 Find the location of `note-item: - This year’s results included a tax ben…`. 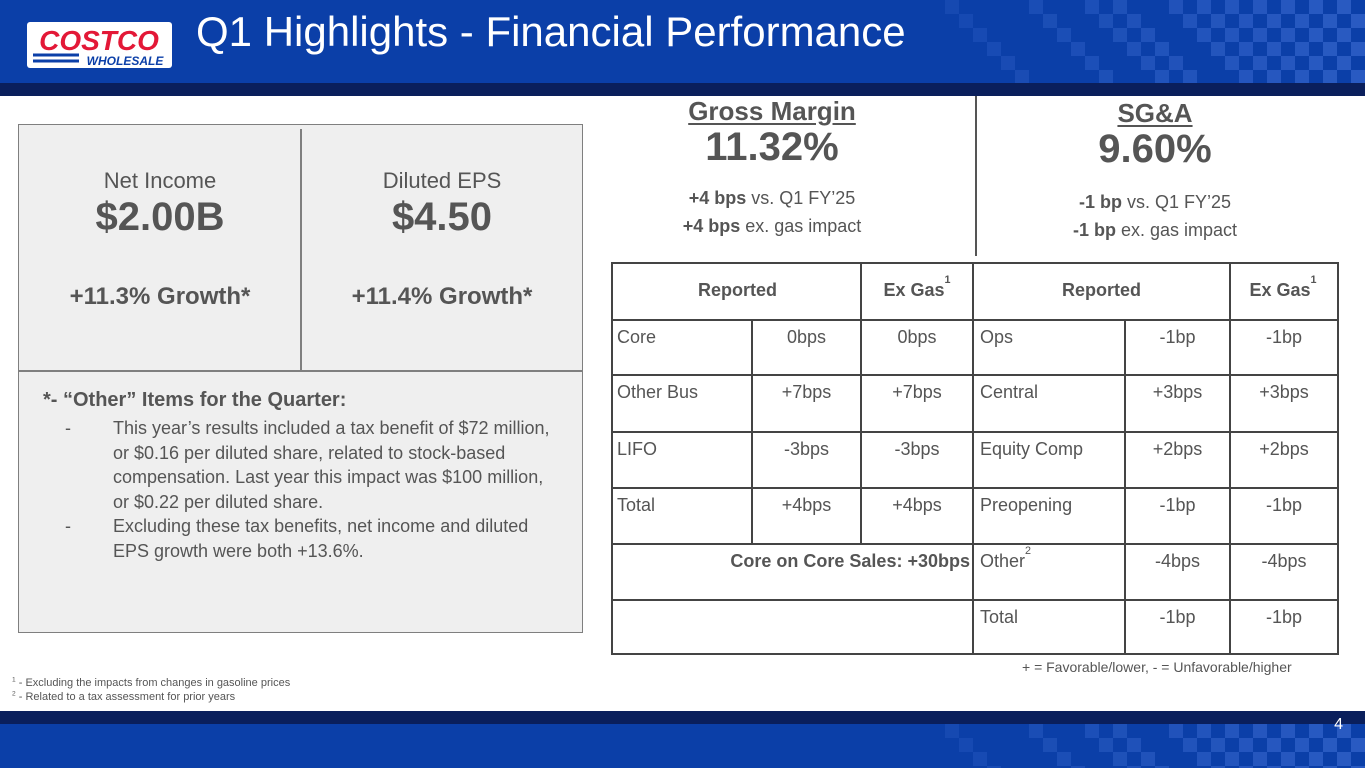

note-item: - This year’s results included a tax ben… is located at coordinates (303, 465).